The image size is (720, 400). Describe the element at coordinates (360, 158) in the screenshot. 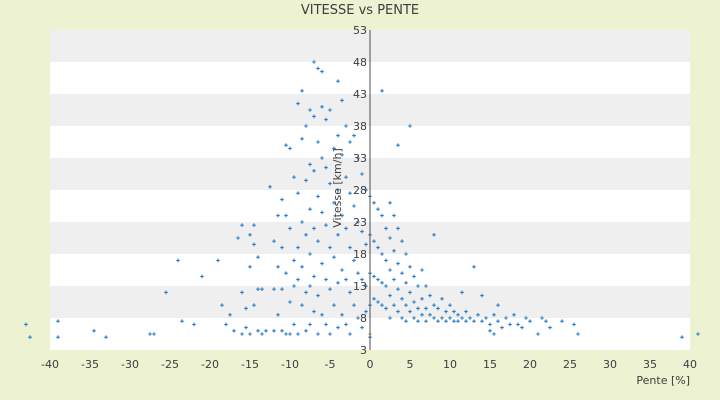

I see `y-tick-label: 33` at that location.